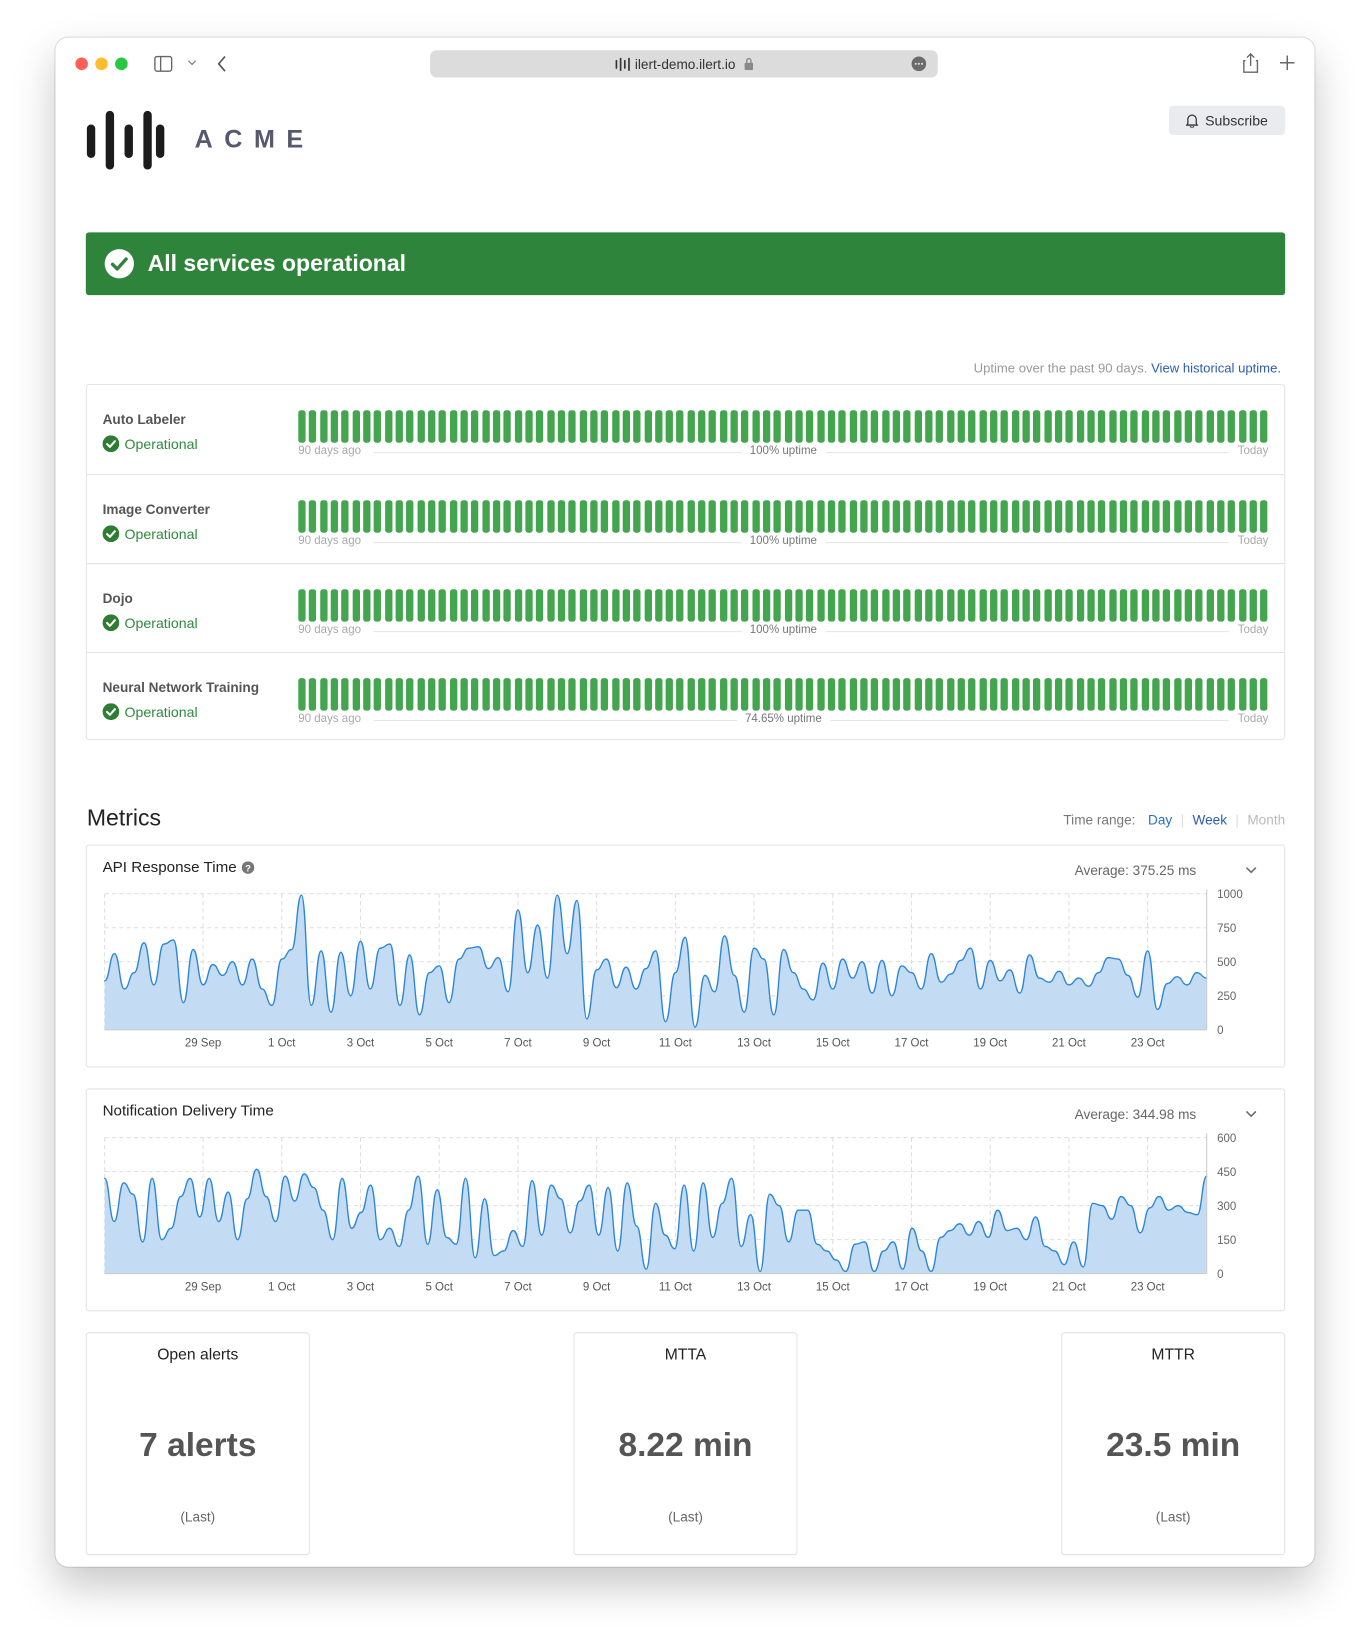 The height and width of the screenshot is (1642, 1371). I want to click on close-window-button, so click(81, 64).